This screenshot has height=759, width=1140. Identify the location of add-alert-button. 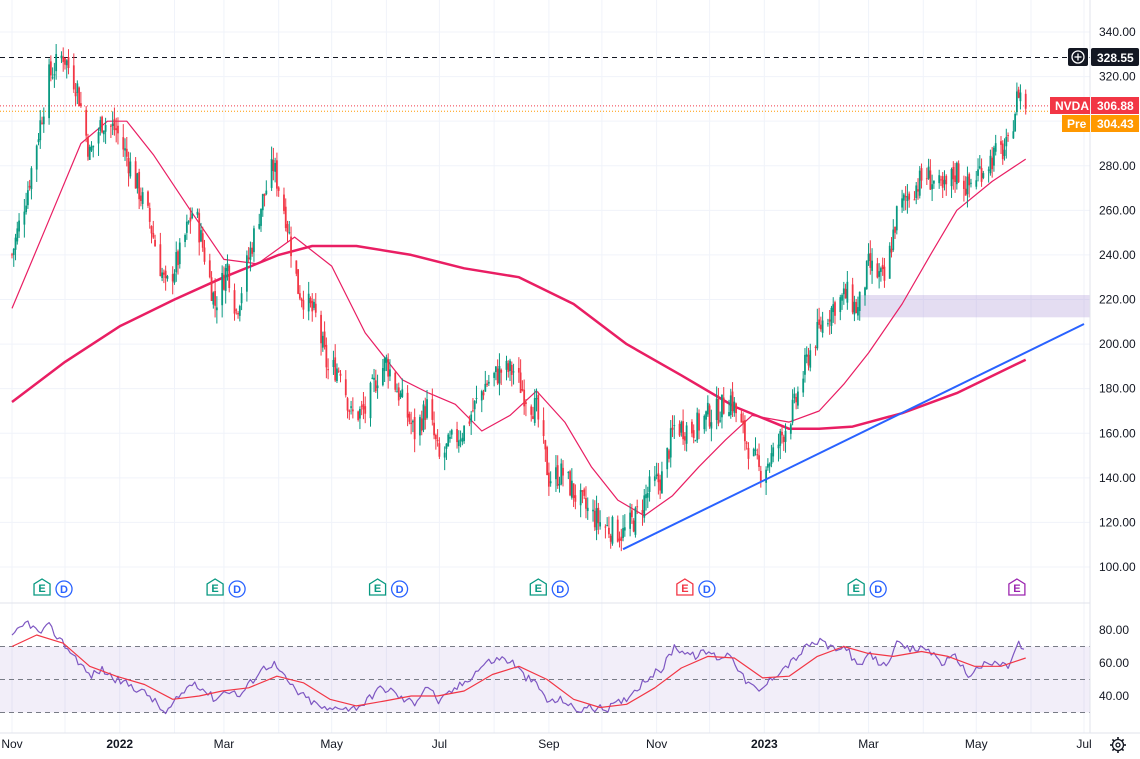
(1078, 57).